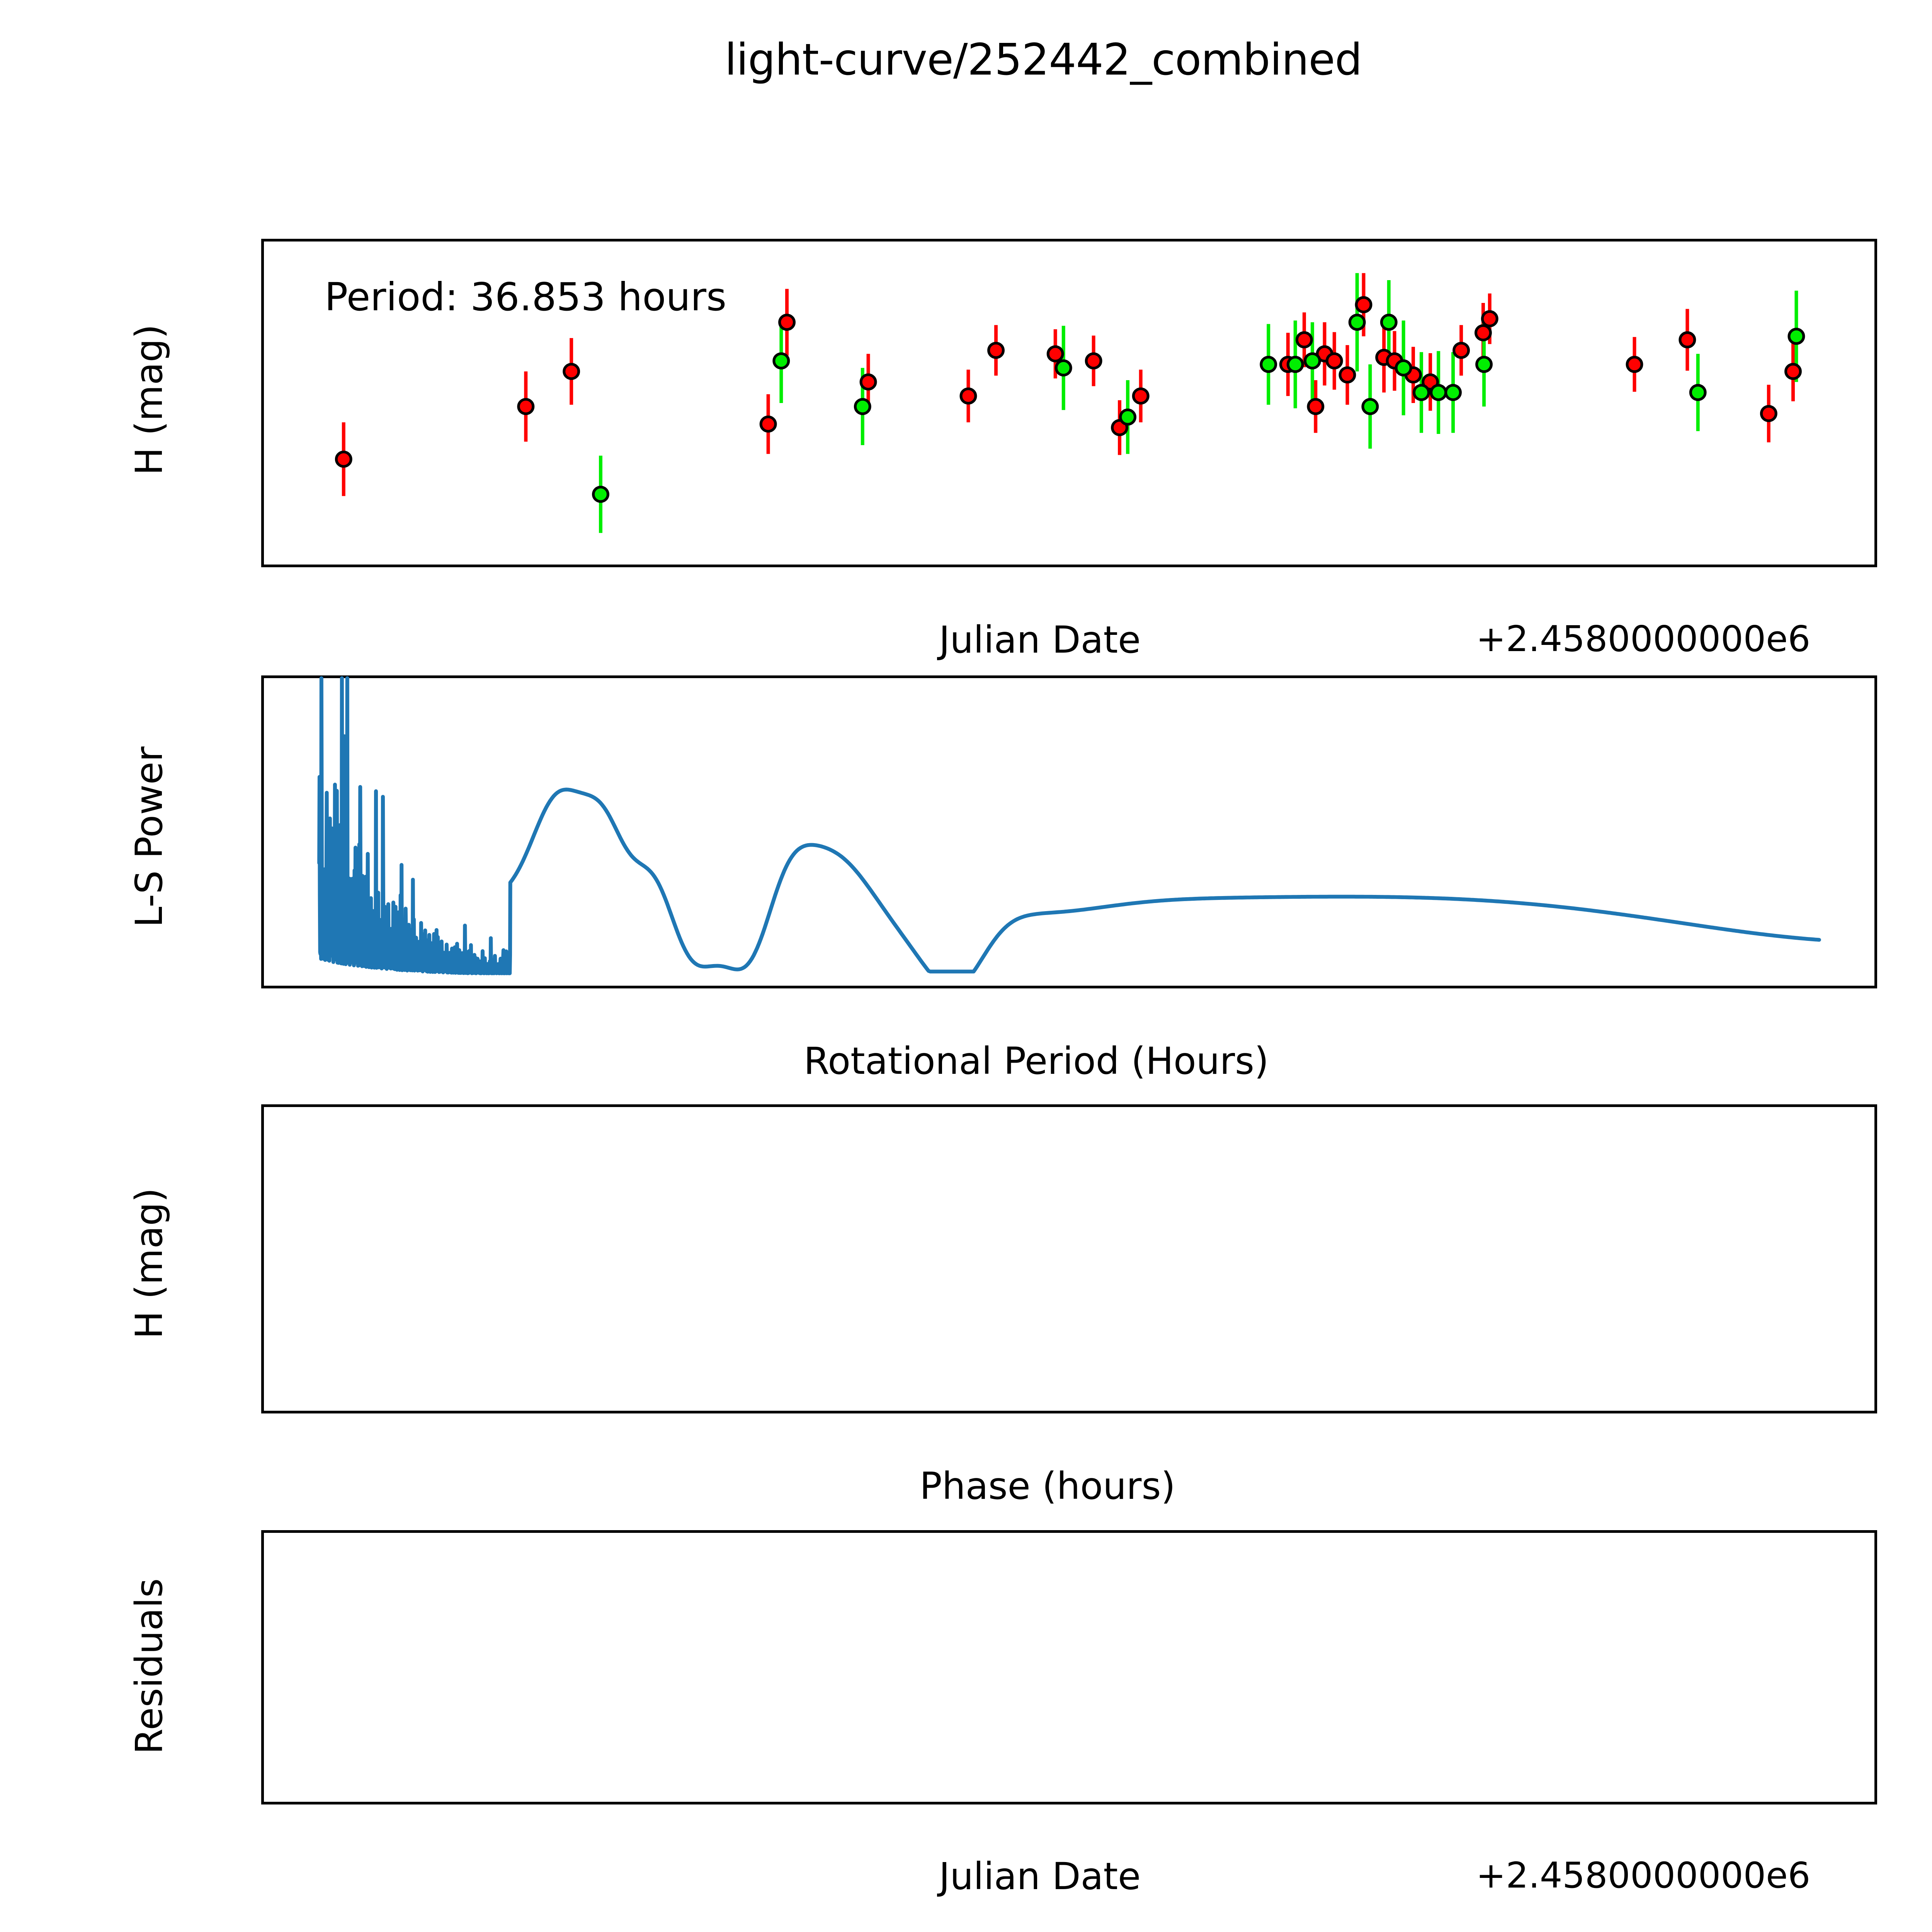 The width and height of the screenshot is (1932, 1932). Describe the element at coordinates (1036, 1061) in the screenshot. I see `periodogram-xlabel: Rotational Period (Hours)` at that location.